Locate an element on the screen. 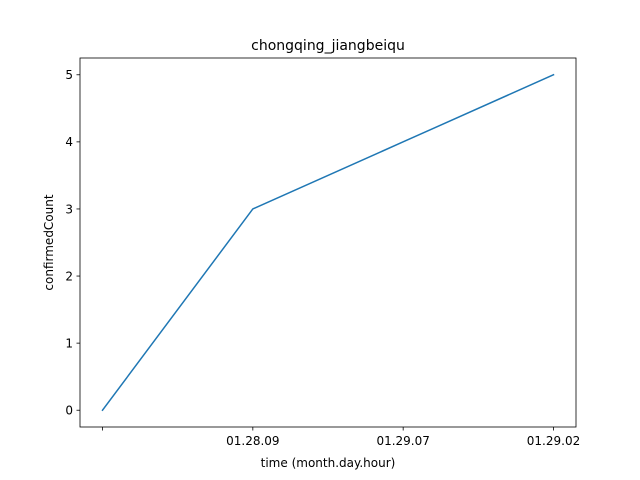  y-tick-label: 4 is located at coordinates (69, 142).